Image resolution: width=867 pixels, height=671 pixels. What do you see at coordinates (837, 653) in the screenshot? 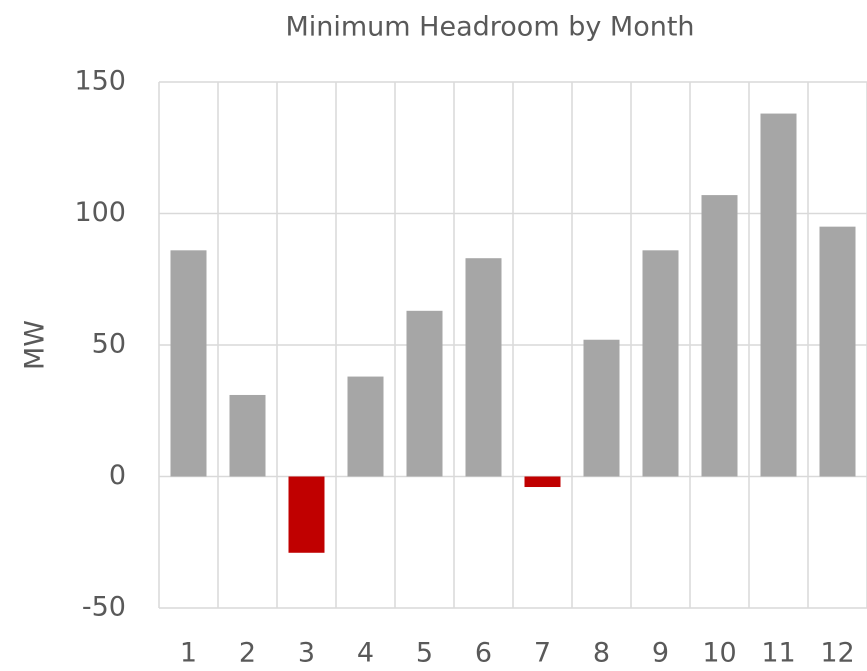
I see `x-tick-label: 12` at bounding box center [837, 653].